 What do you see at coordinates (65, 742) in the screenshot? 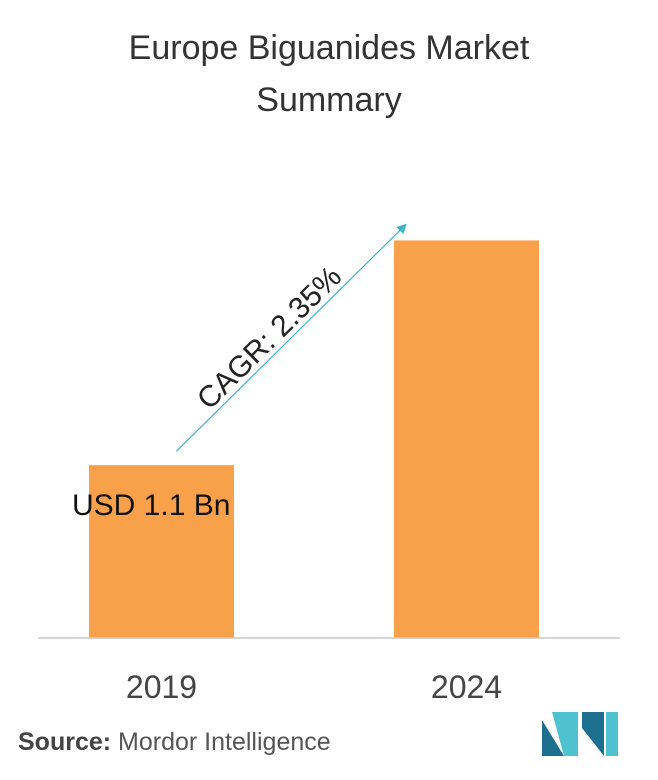
I see `source-label: Source:` at bounding box center [65, 742].